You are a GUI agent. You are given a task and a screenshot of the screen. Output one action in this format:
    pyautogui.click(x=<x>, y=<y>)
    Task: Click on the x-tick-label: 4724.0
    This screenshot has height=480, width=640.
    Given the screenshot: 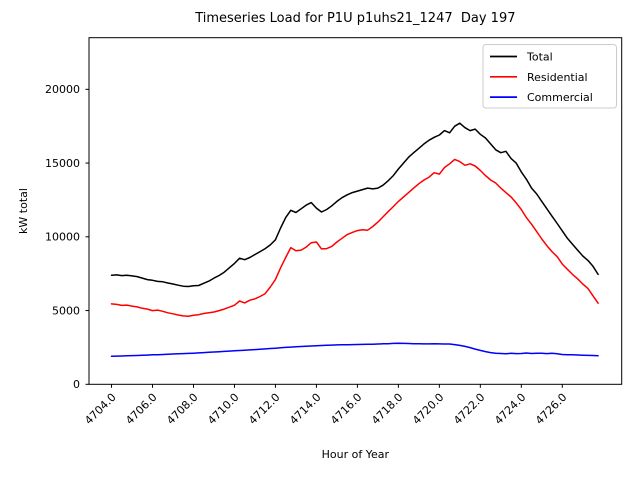 What is the action you would take?
    pyautogui.click(x=510, y=409)
    